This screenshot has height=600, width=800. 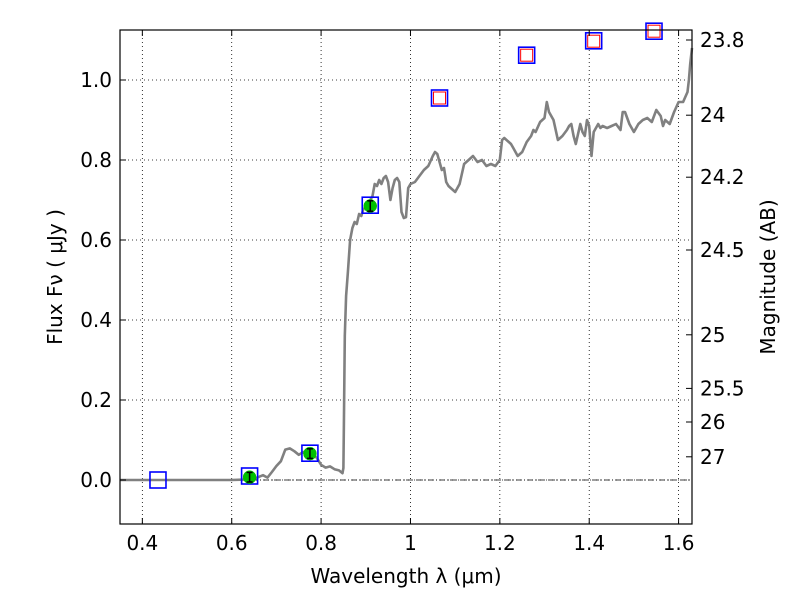 I want to click on mag-tick-label-5: 25.5, so click(x=722, y=388).